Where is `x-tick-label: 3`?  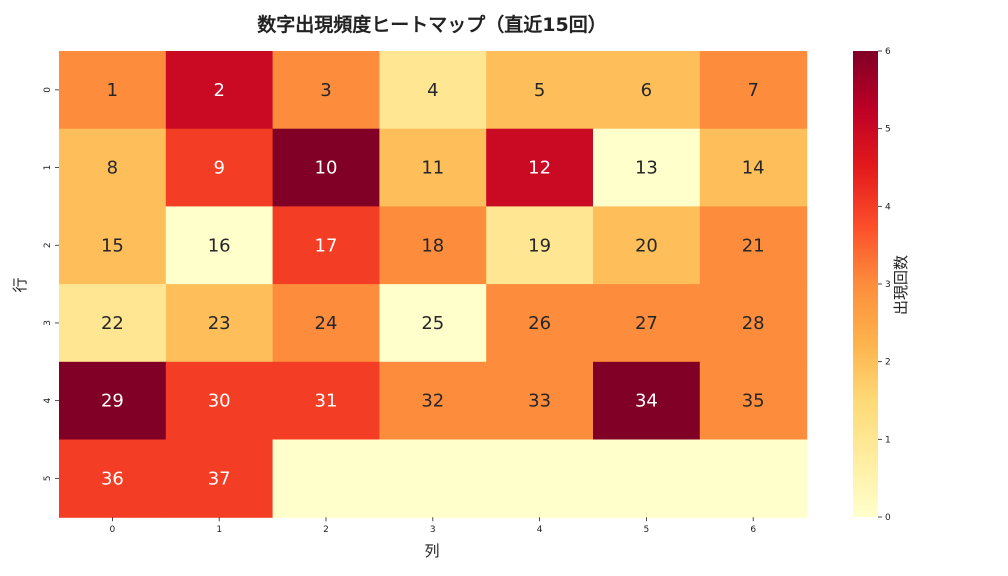 x-tick-label: 3 is located at coordinates (433, 530).